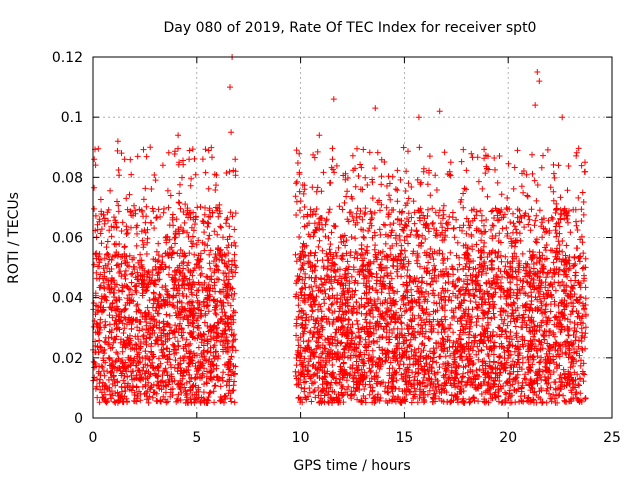  I want to click on y-tick-label: 0.08, so click(67, 178).